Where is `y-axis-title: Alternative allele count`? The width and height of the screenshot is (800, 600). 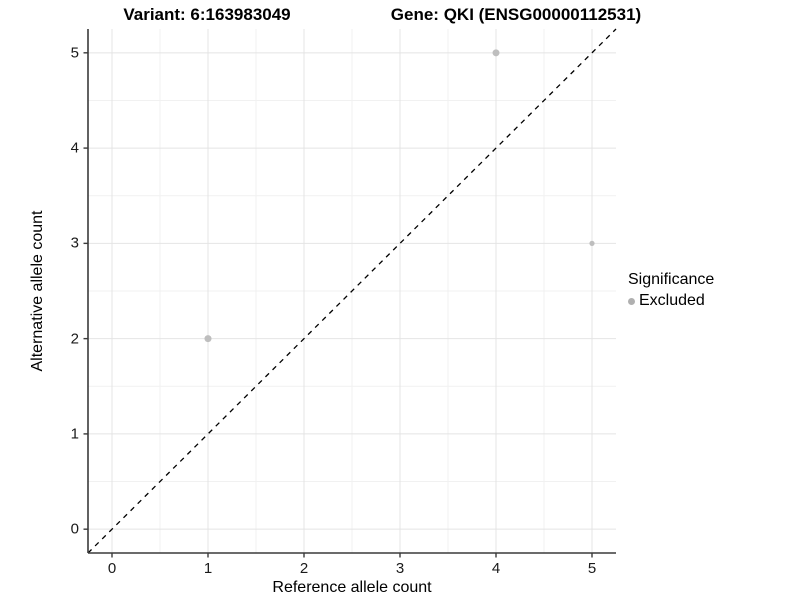 y-axis-title: Alternative allele count is located at coordinates (37, 291).